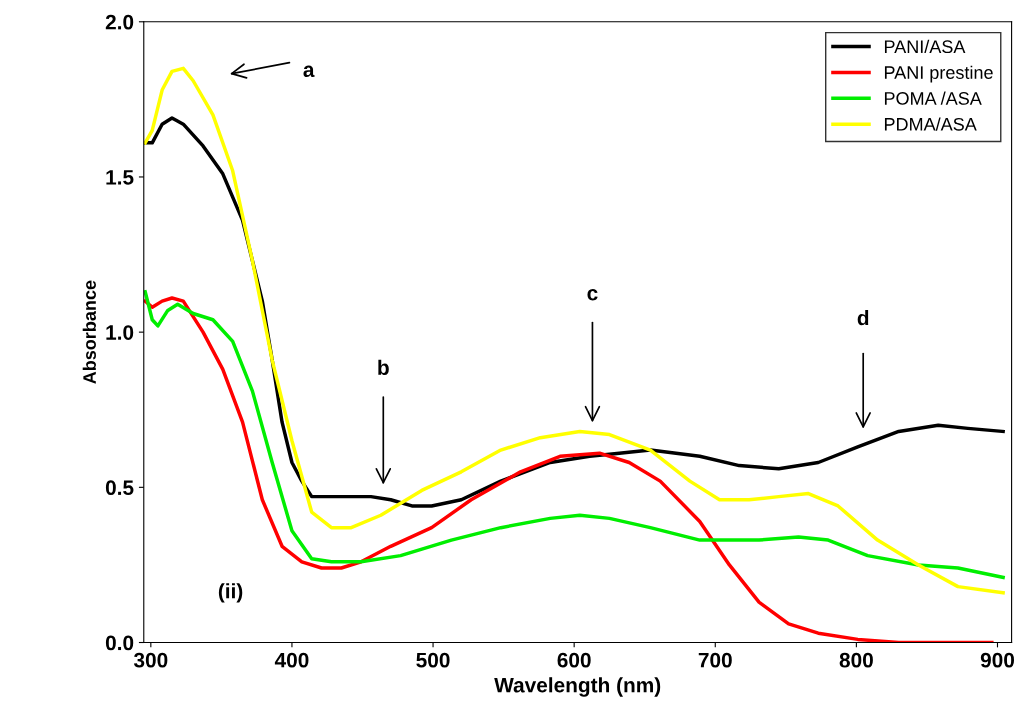  Describe the element at coordinates (119, 643) in the screenshot. I see `y-tick-label: 0.0` at that location.